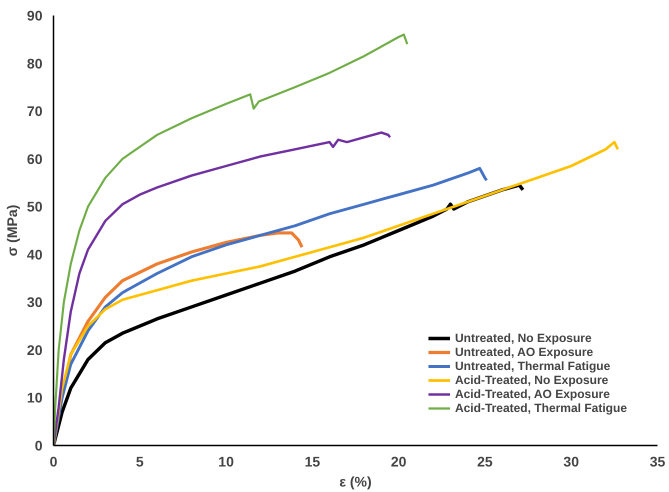 The width and height of the screenshot is (669, 492). I want to click on y-axis-title: σ (MPa), so click(12, 230).